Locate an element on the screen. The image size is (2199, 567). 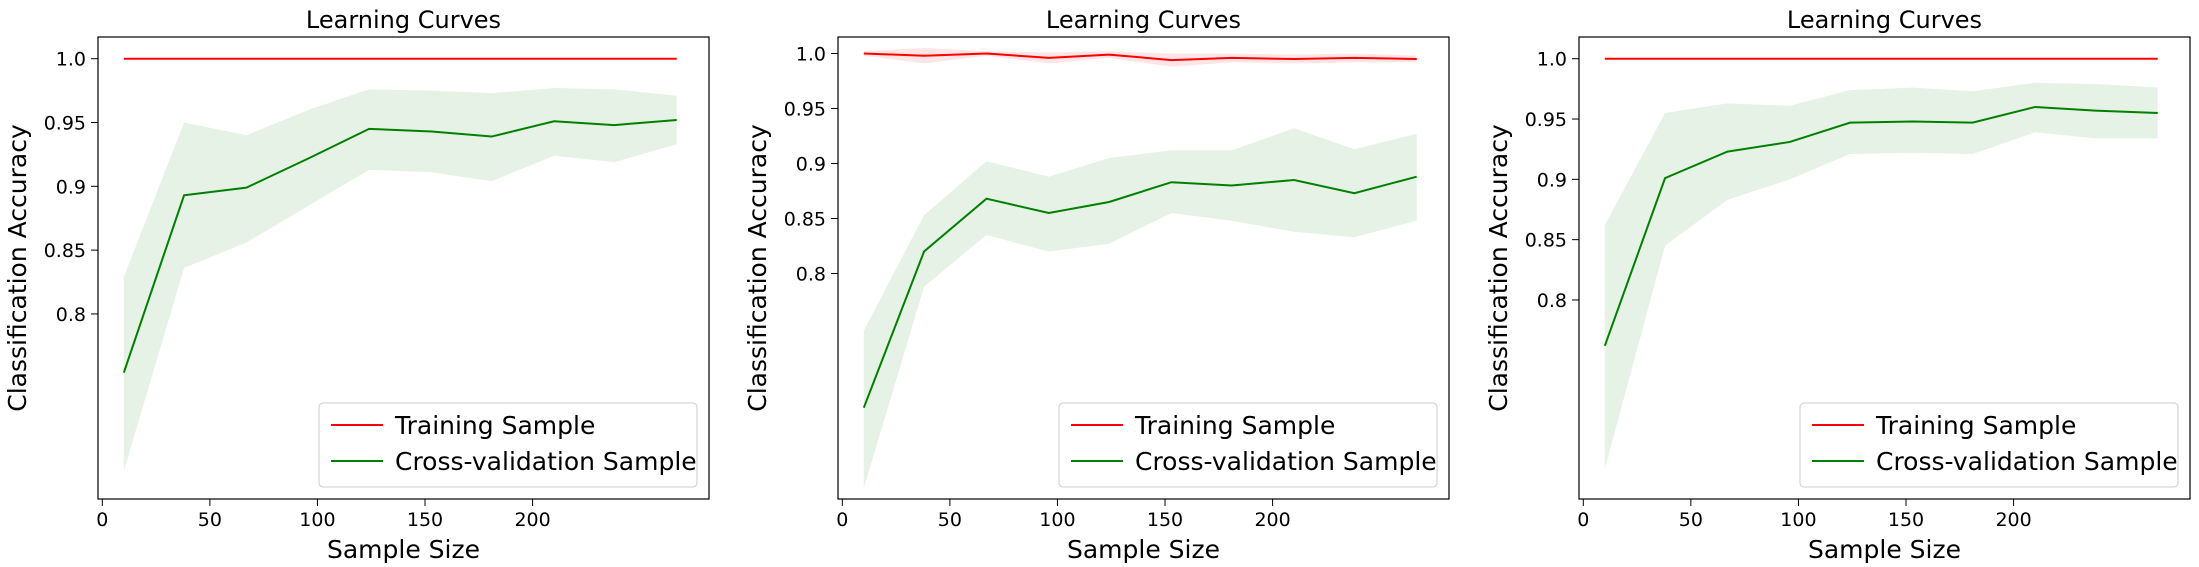
training-series-line is located at coordinates (1140, 57).